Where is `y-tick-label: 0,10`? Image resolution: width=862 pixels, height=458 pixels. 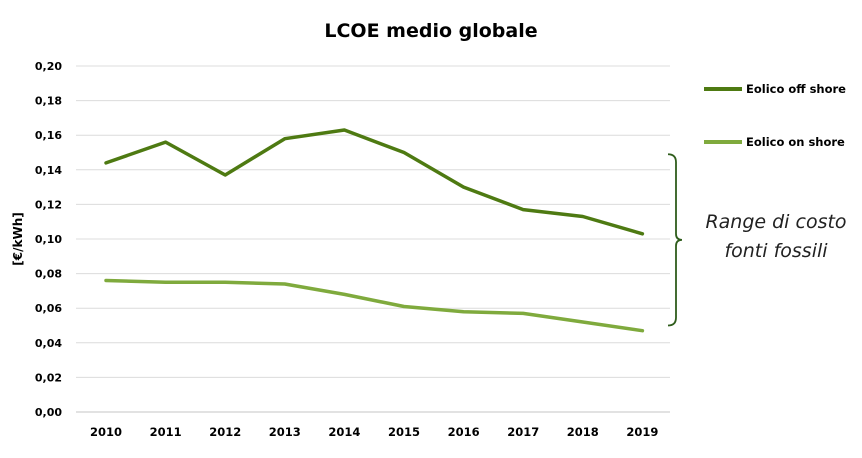
y-tick-label: 0,10 is located at coordinates (48, 239).